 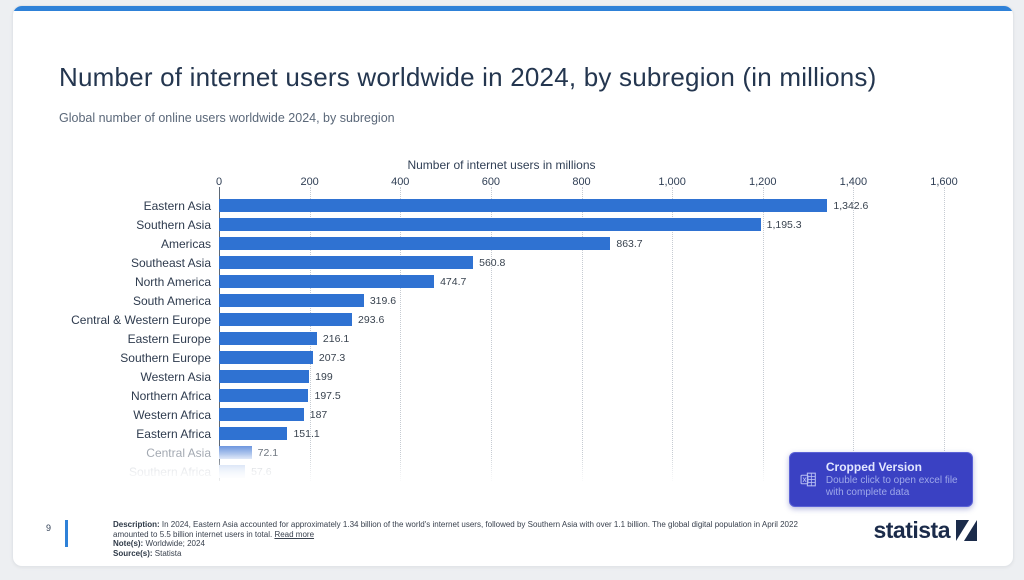 I want to click on category-label: Northern Africa, so click(x=170, y=395).